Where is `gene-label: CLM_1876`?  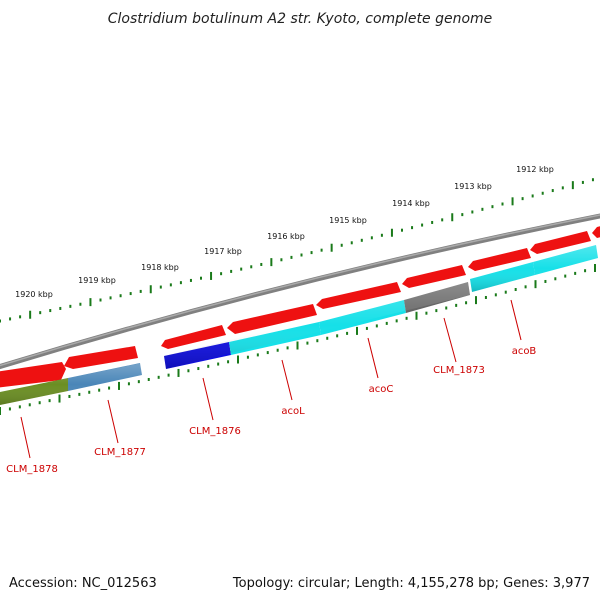
gene-label: CLM_1876 is located at coordinates (215, 431).